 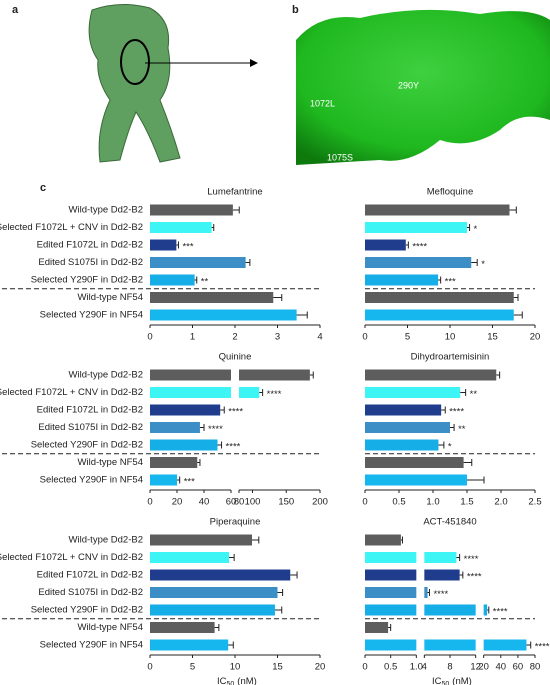 I want to click on x-tick-label: 1, so click(x=192, y=337).